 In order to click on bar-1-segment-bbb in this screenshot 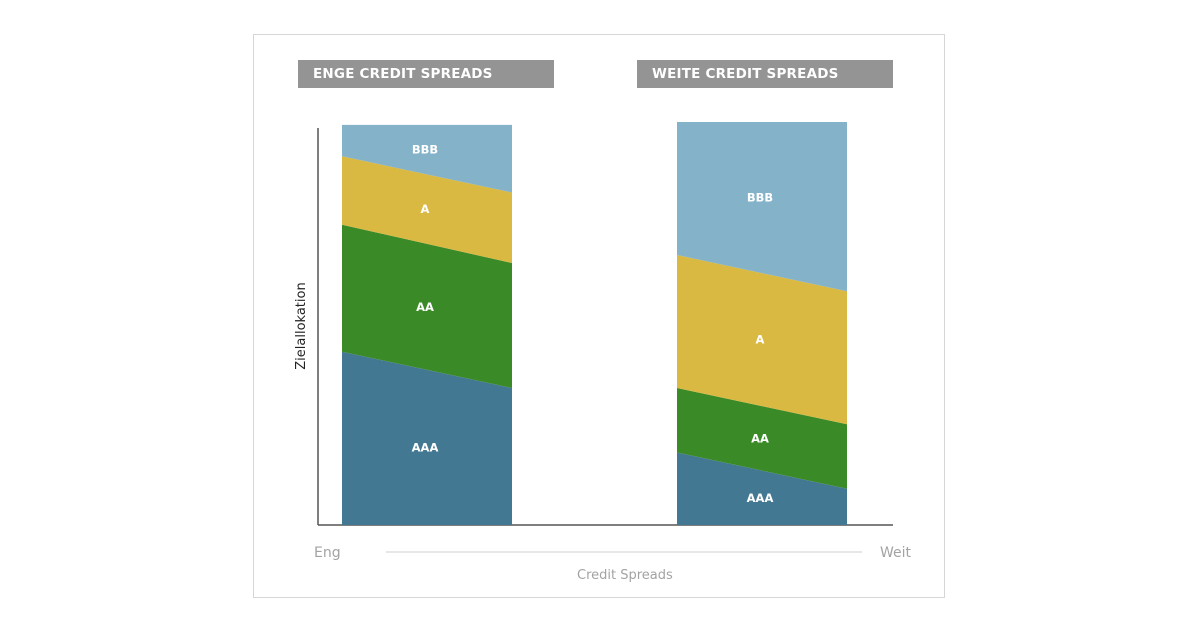, I will do `click(762, 207)`.